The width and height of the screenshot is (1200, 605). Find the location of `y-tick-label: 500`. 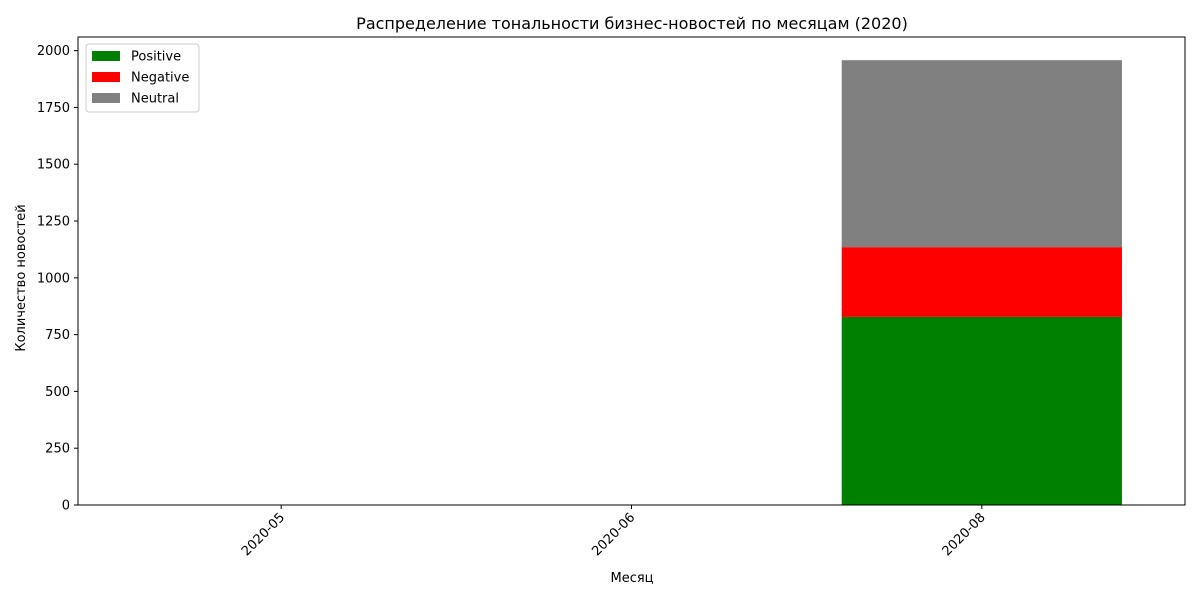

y-tick-label: 500 is located at coordinates (57, 392).